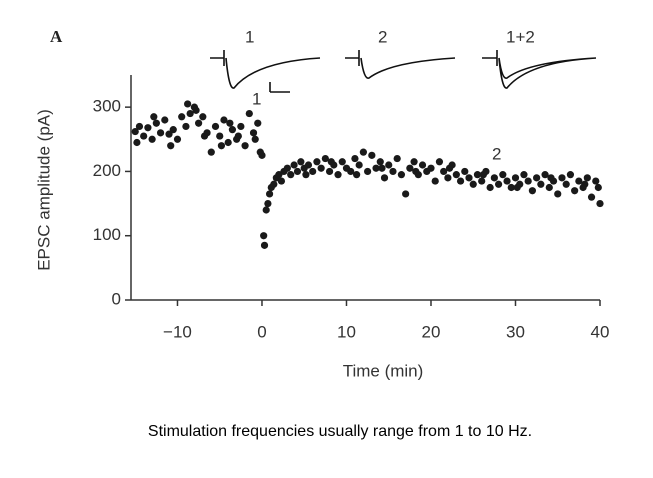 This screenshot has width=653, height=478. Describe the element at coordinates (346, 331) in the screenshot. I see `x-tick-label: 10` at that location.